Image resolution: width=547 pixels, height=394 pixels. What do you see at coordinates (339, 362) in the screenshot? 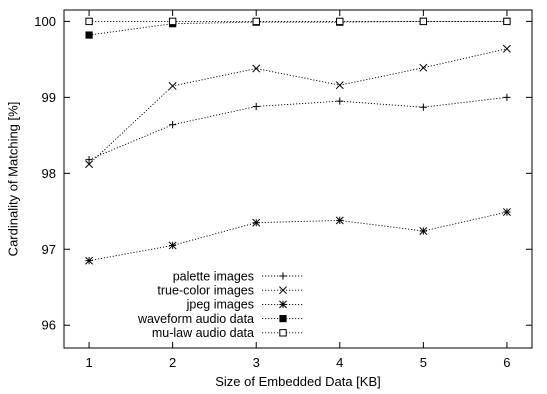
I see `x-tick-label: 4` at bounding box center [339, 362].